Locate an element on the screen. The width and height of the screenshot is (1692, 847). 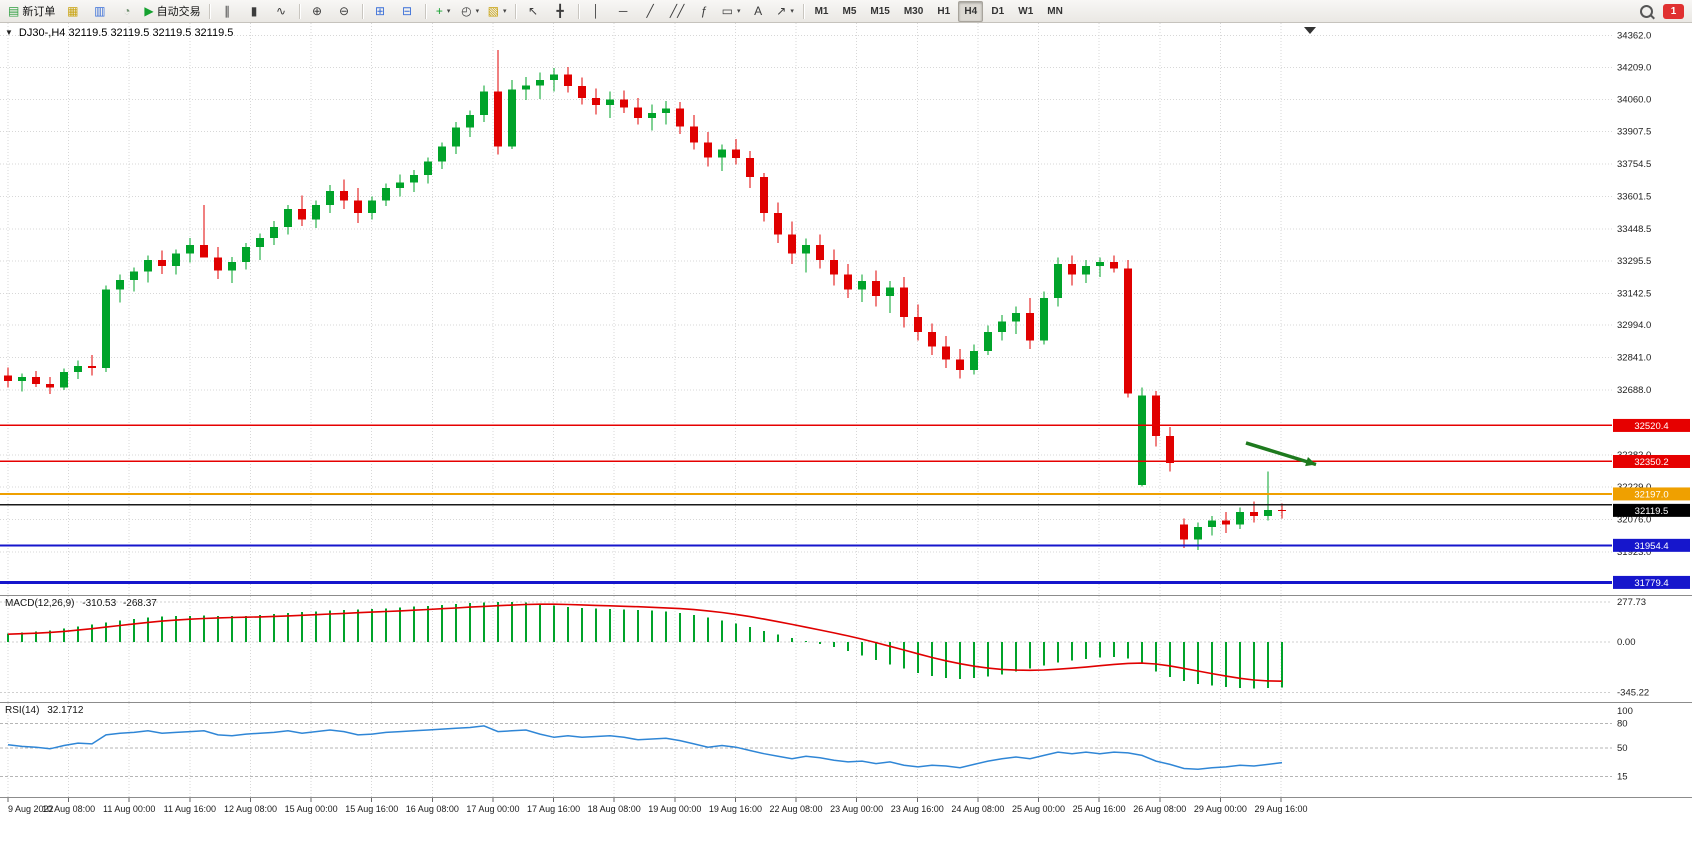
timeframe-m15-button: M15 is located at coordinates (879, 11).